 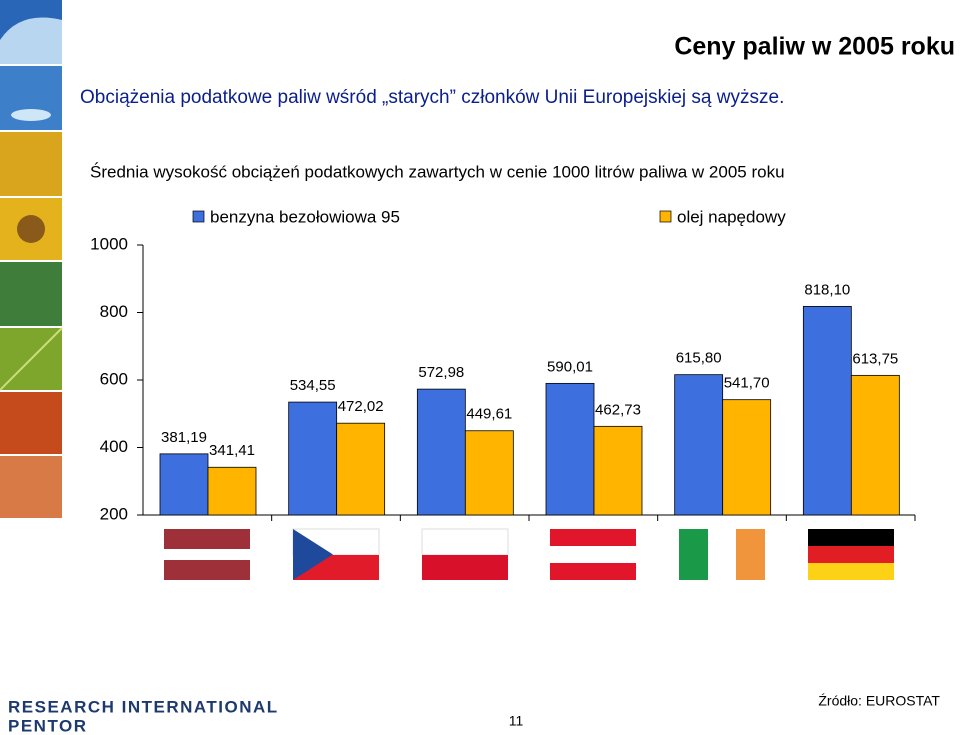 What do you see at coordinates (827, 289) in the screenshot?
I see `value-label: 818,10` at bounding box center [827, 289].